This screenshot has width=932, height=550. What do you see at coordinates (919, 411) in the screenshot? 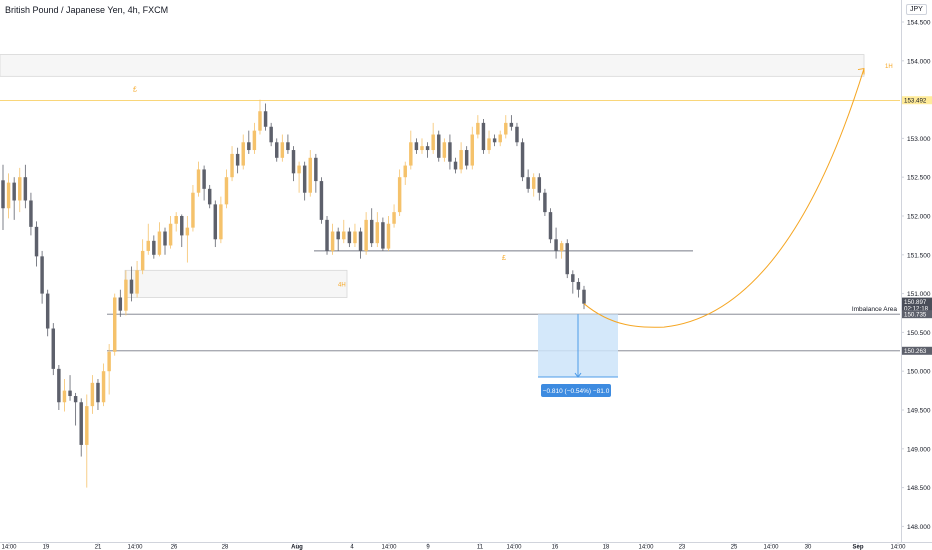
I see `y-tick-label: 149.500` at bounding box center [919, 411].